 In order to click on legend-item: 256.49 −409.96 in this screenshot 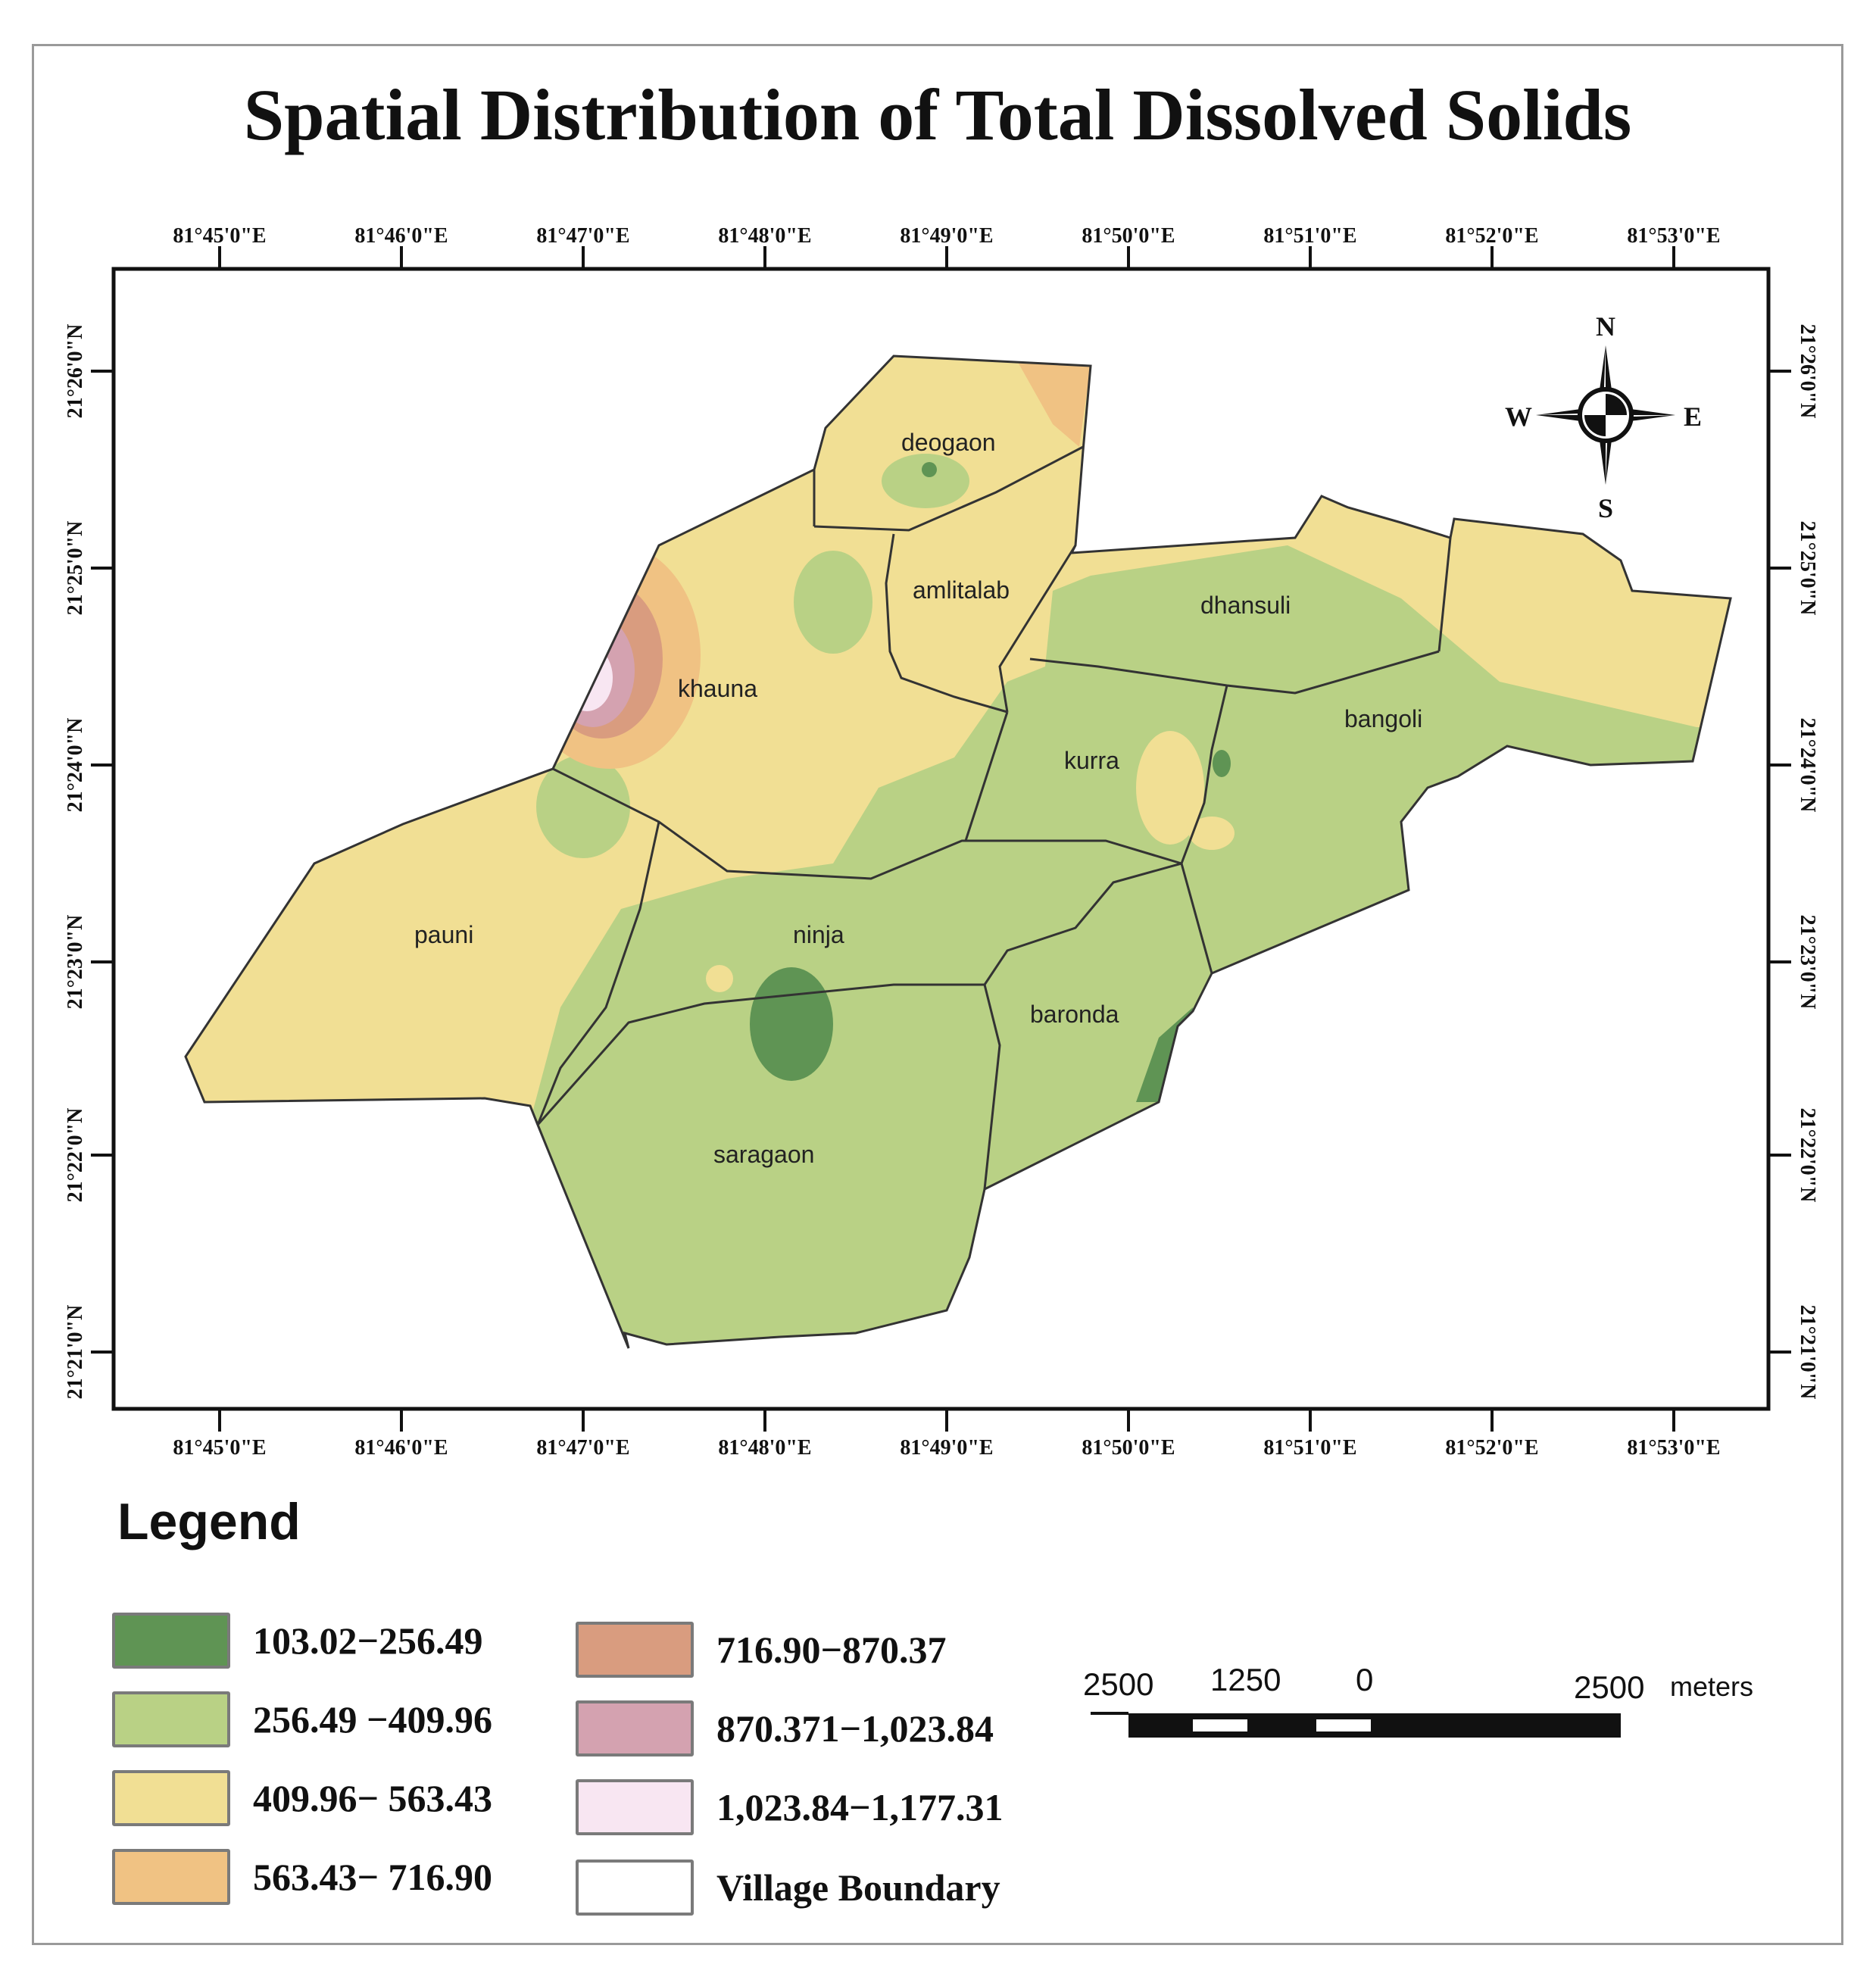, I will do `click(302, 1720)`.